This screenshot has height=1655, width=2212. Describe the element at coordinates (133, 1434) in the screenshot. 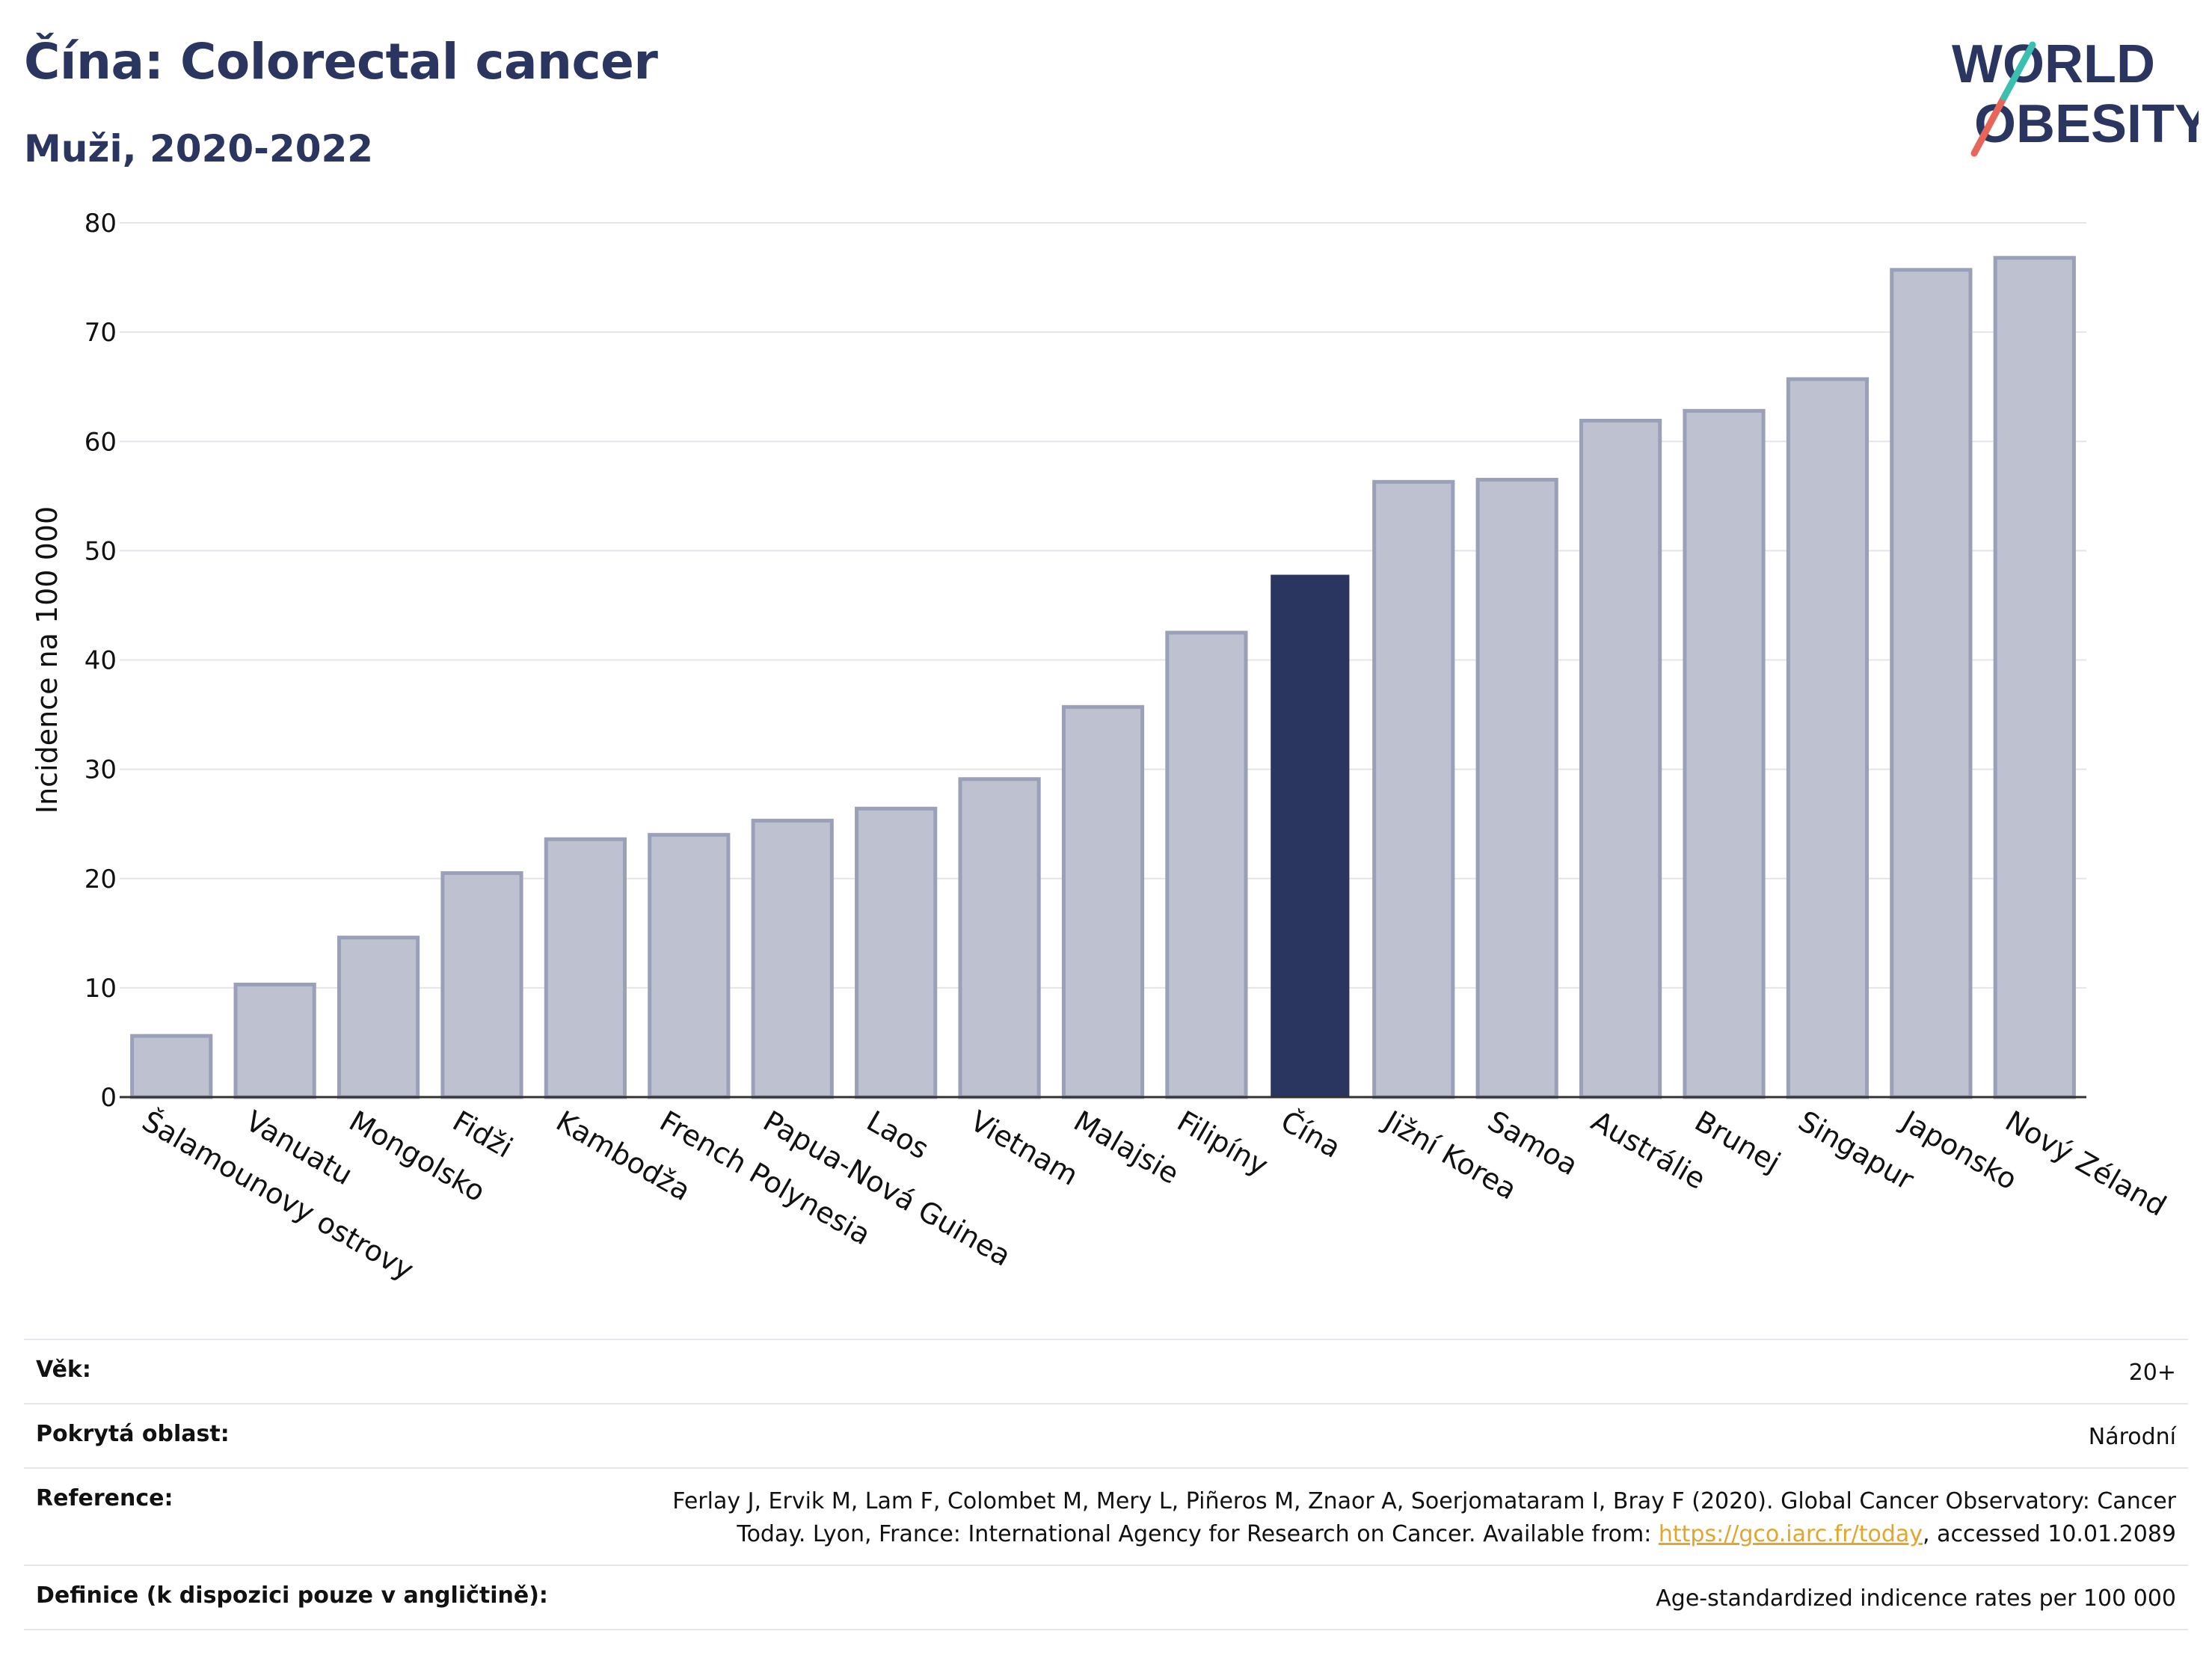

I see `meta-label: Pokrytá oblast:` at that location.